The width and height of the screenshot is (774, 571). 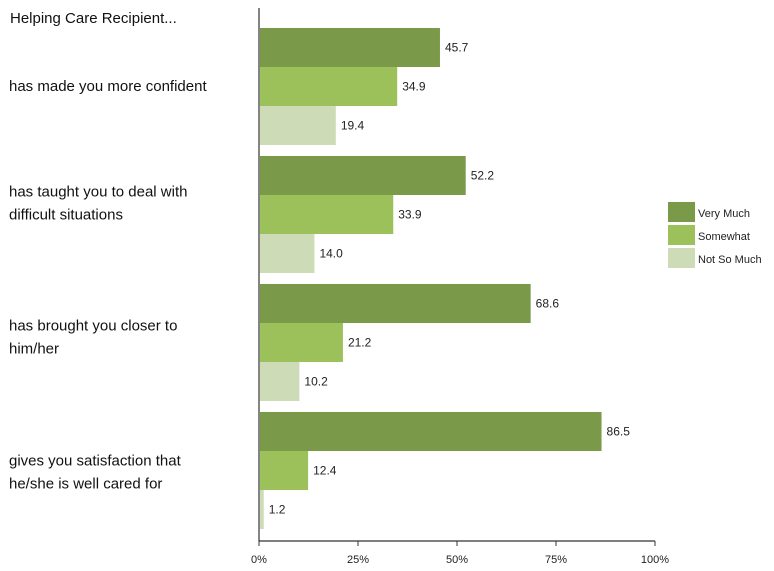 What do you see at coordinates (724, 237) in the screenshot?
I see `legend-label: Somewhat` at bounding box center [724, 237].